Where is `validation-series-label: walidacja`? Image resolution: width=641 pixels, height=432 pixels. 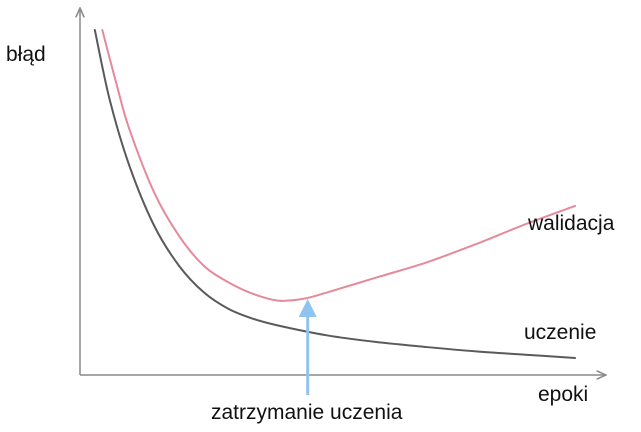
validation-series-label: walidacja is located at coordinates (571, 223).